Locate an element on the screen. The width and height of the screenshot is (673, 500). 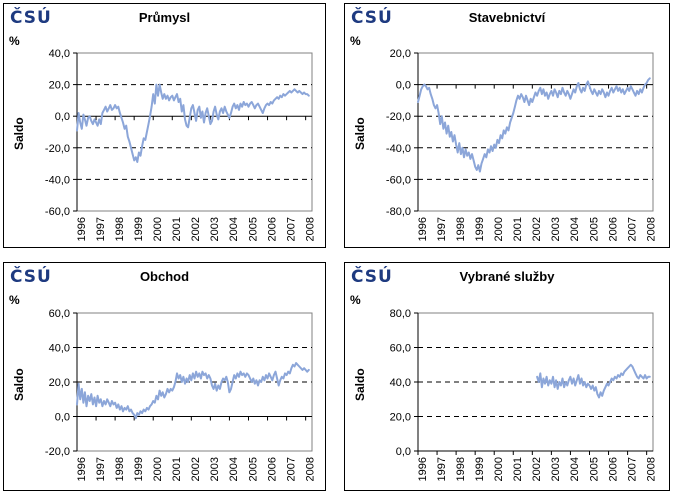
chart-title: Stavebnictví is located at coordinates (507, 17).